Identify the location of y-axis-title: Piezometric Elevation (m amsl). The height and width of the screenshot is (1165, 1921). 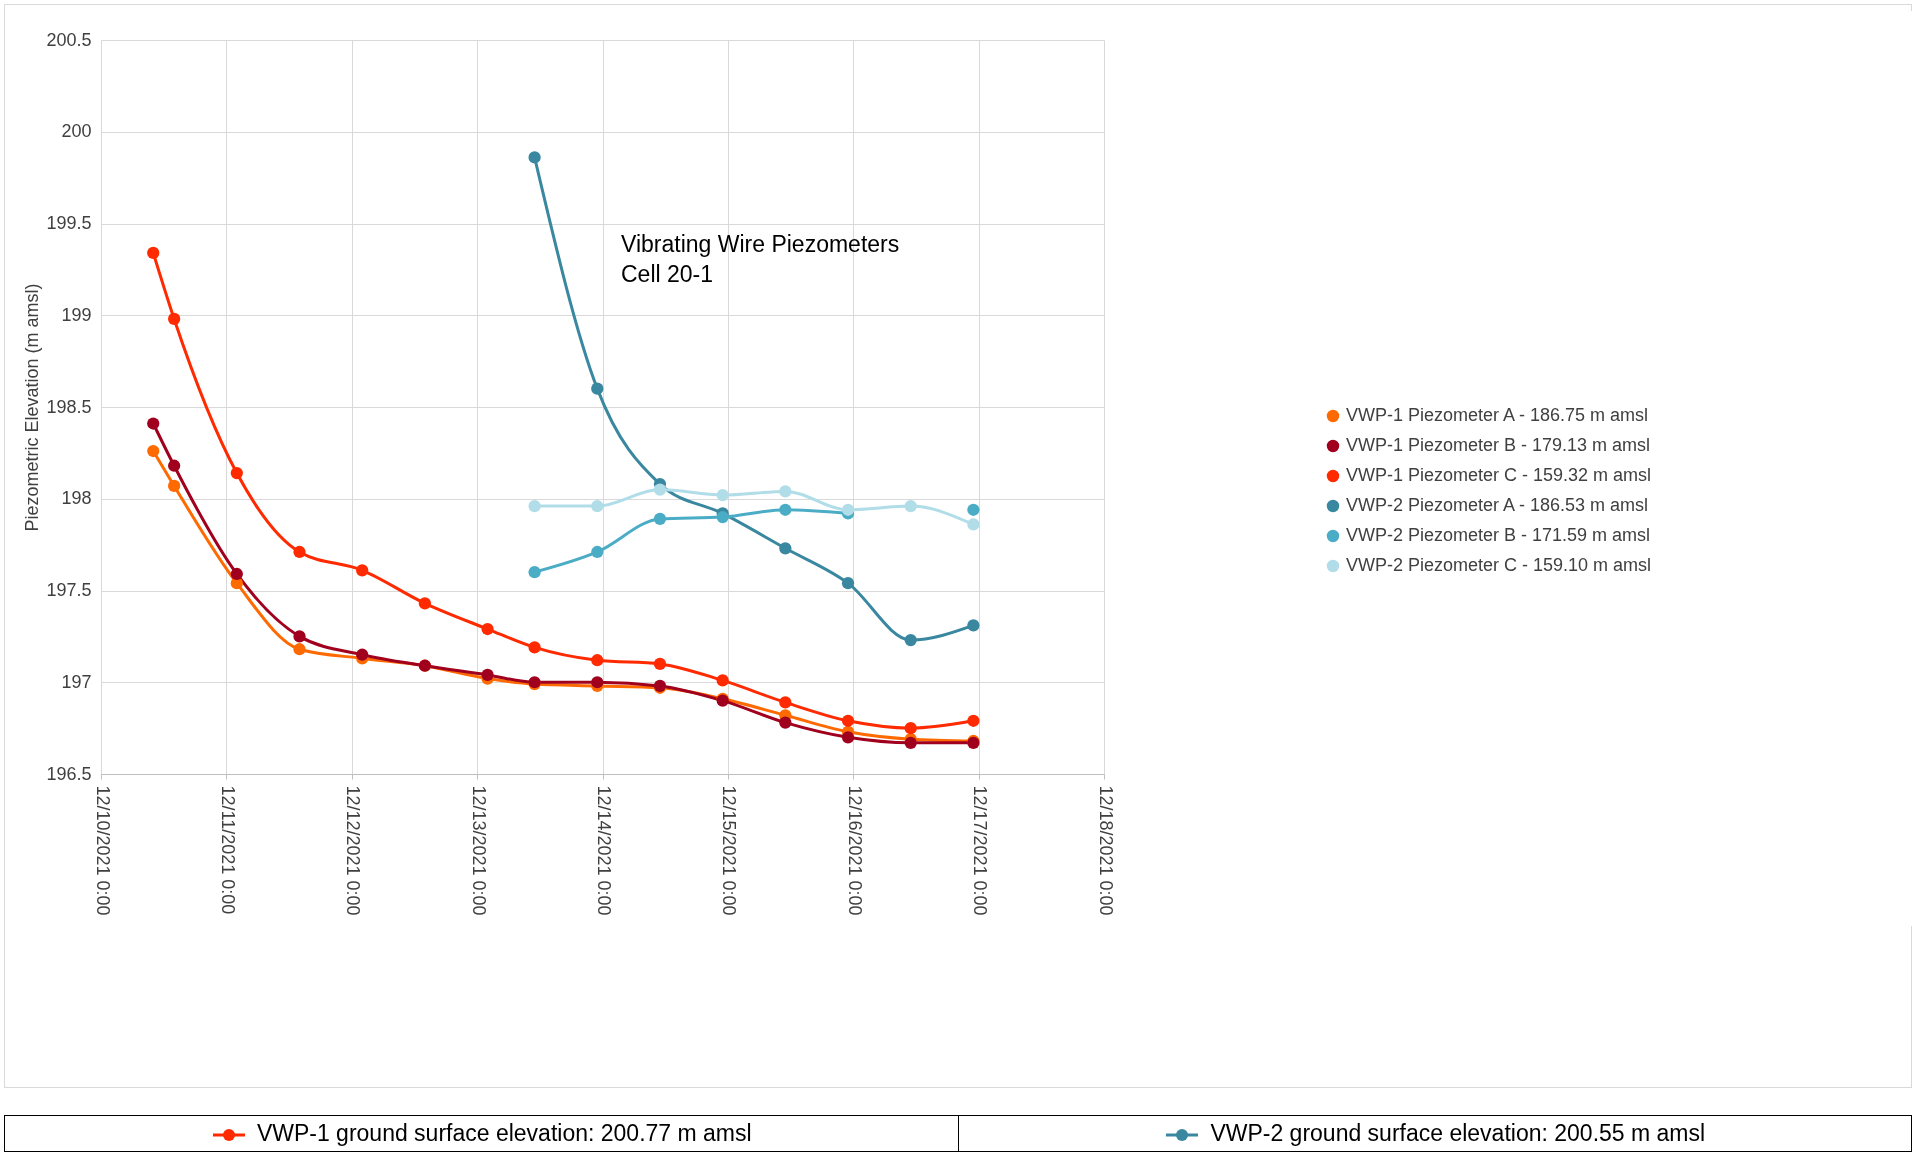
(32, 407).